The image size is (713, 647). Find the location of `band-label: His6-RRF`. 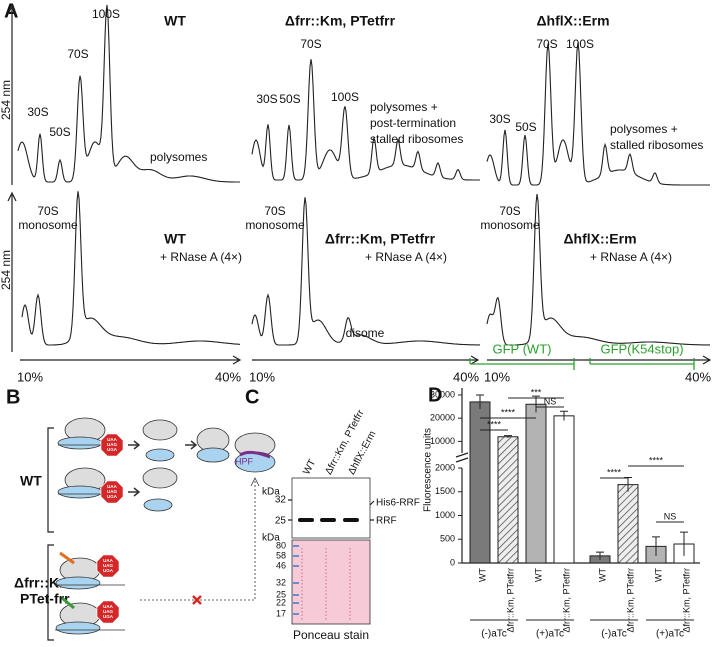

band-label: His6-RRF is located at coordinates (398, 503).